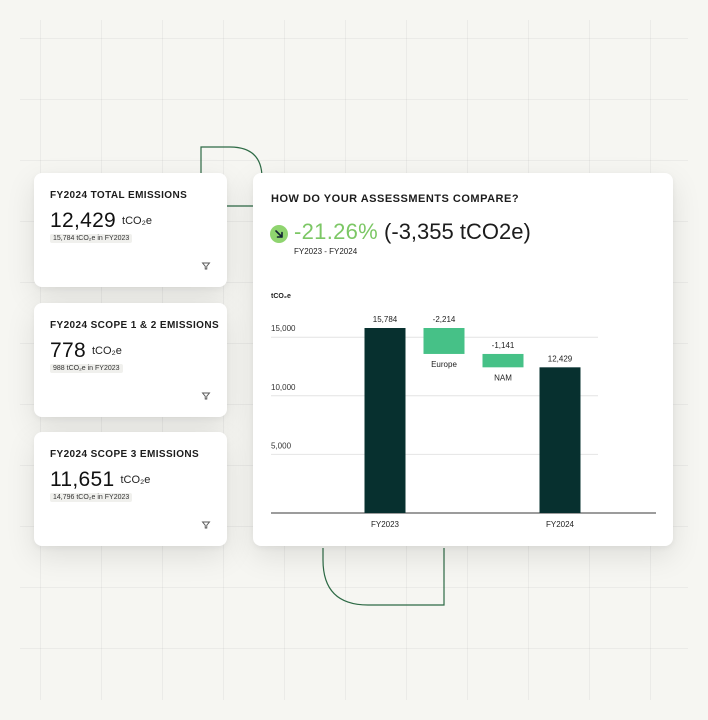  I want to click on kpi-value: 12,429, so click(83, 220).